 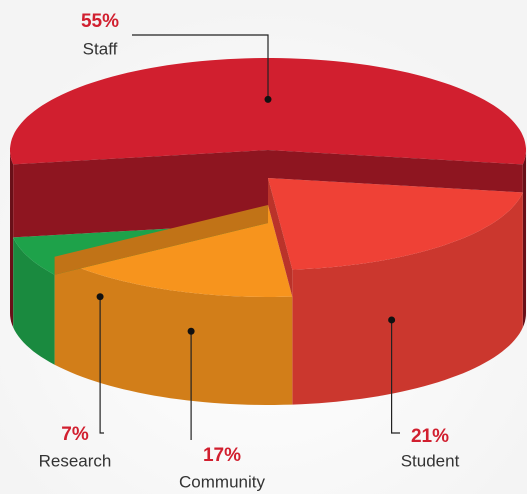 I want to click on category-label: Community, so click(x=222, y=481).